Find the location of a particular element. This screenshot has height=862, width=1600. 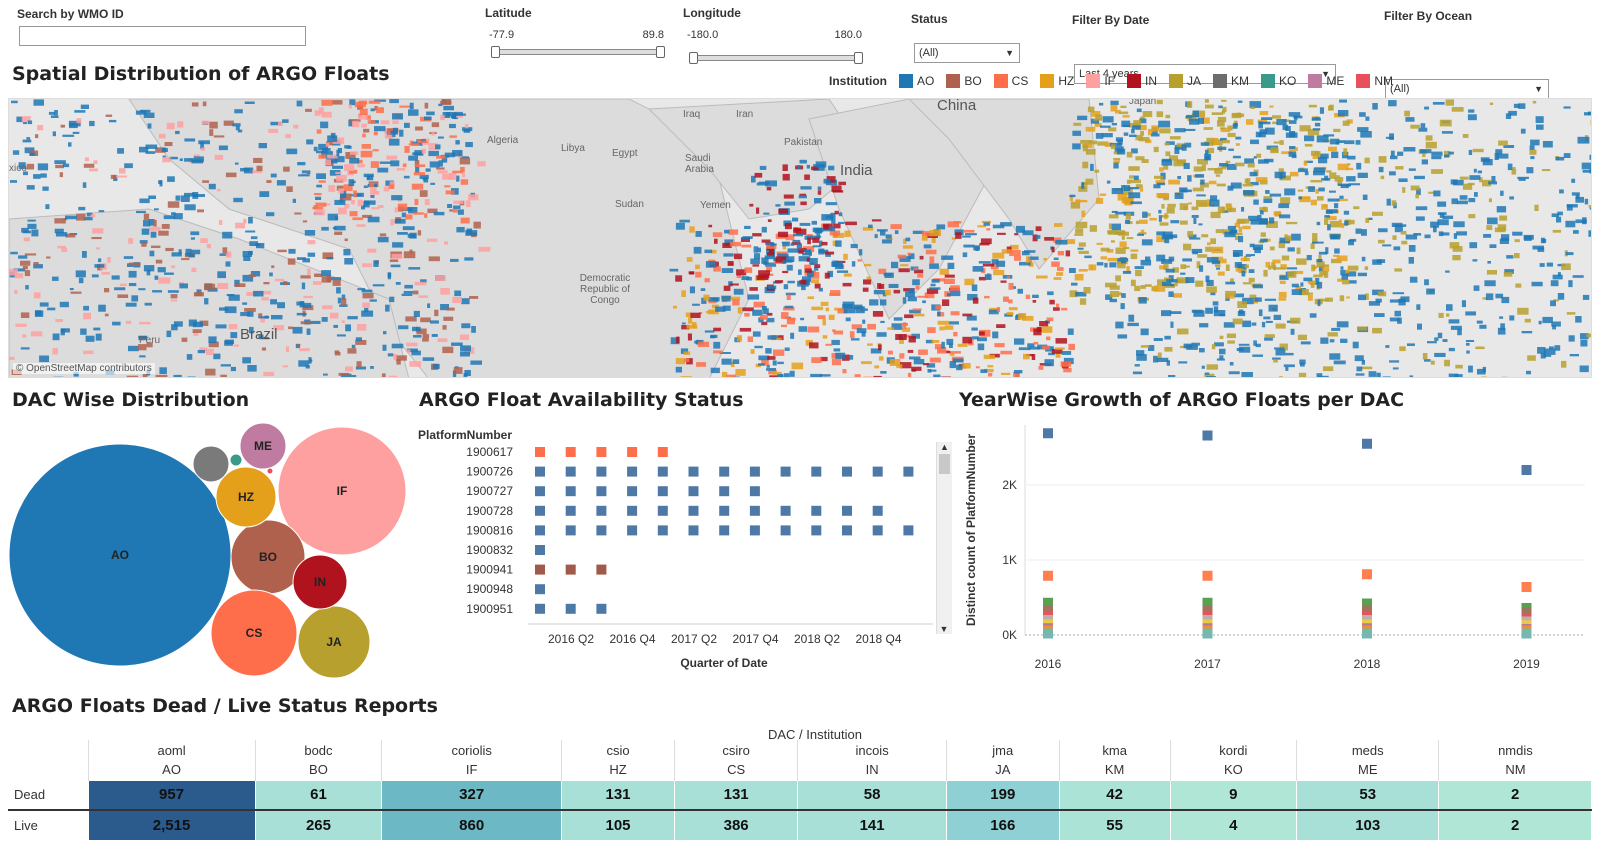

growth-point is located at coordinates (1526, 612).